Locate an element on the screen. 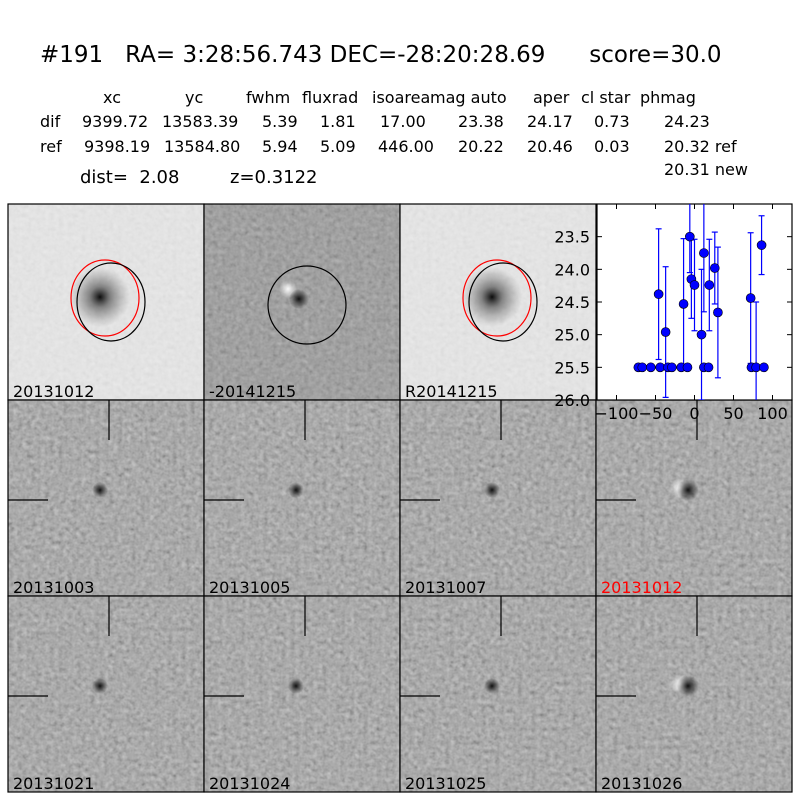  image-stamp: -20141215 is located at coordinates (302, 302).